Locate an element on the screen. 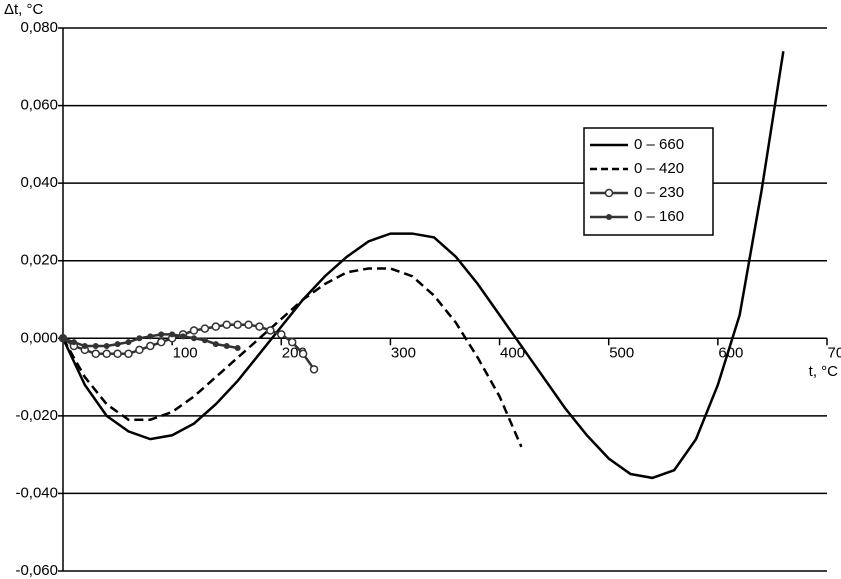 This screenshot has width=841, height=579. legend-label: 0 – 660 is located at coordinates (659, 144).